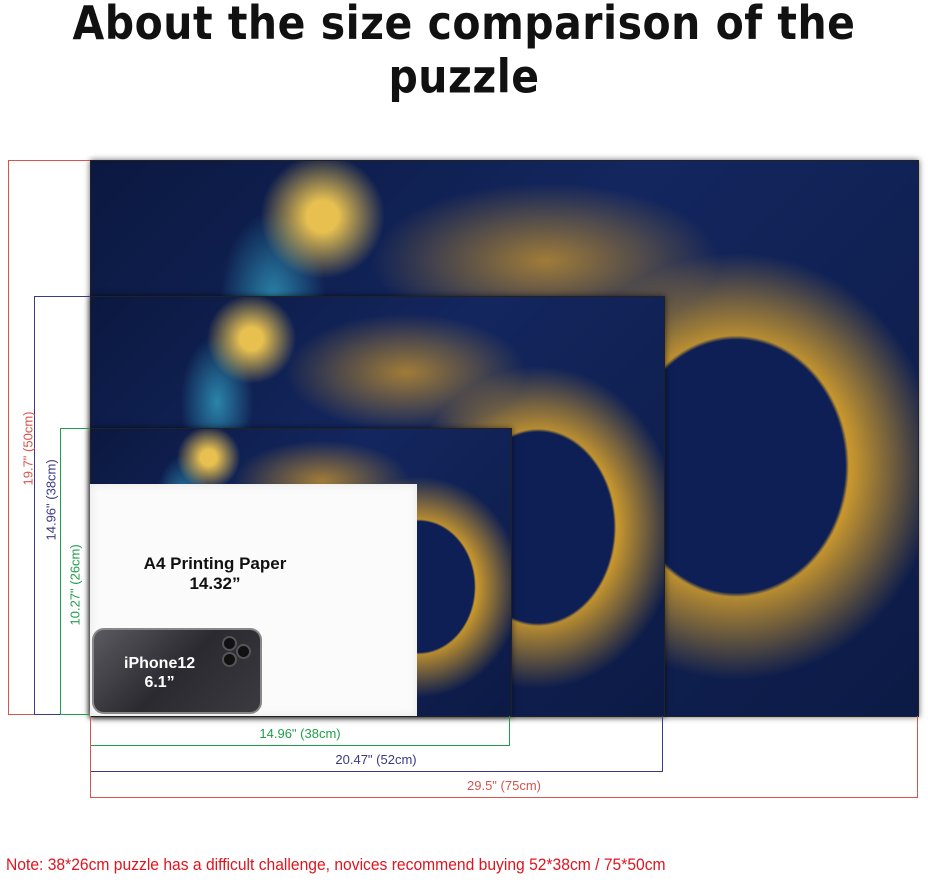 This screenshot has width=928, height=882. Describe the element at coordinates (28, 448) in the screenshot. I see `height-label-large: 19.7" (50cm)` at that location.